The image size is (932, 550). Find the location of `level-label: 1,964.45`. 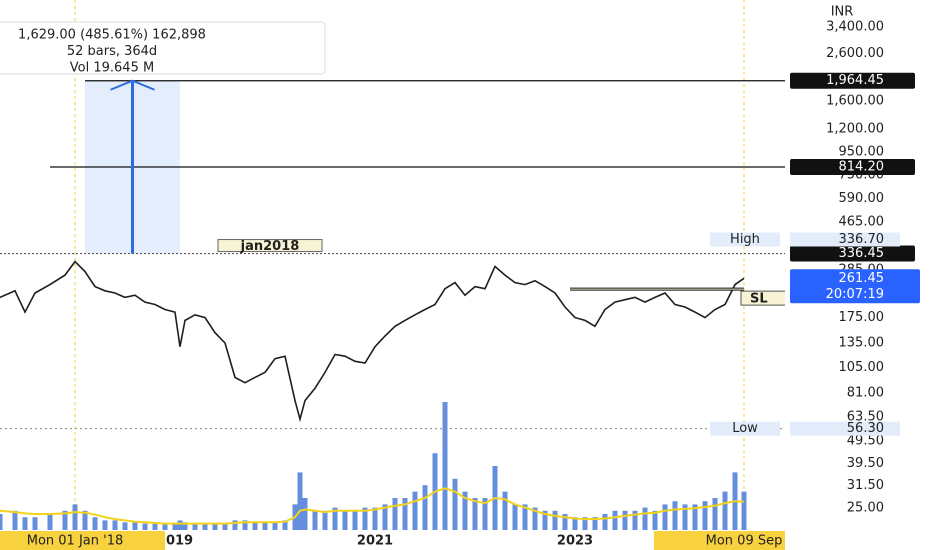

level-label: 1,964.45 is located at coordinates (855, 80).